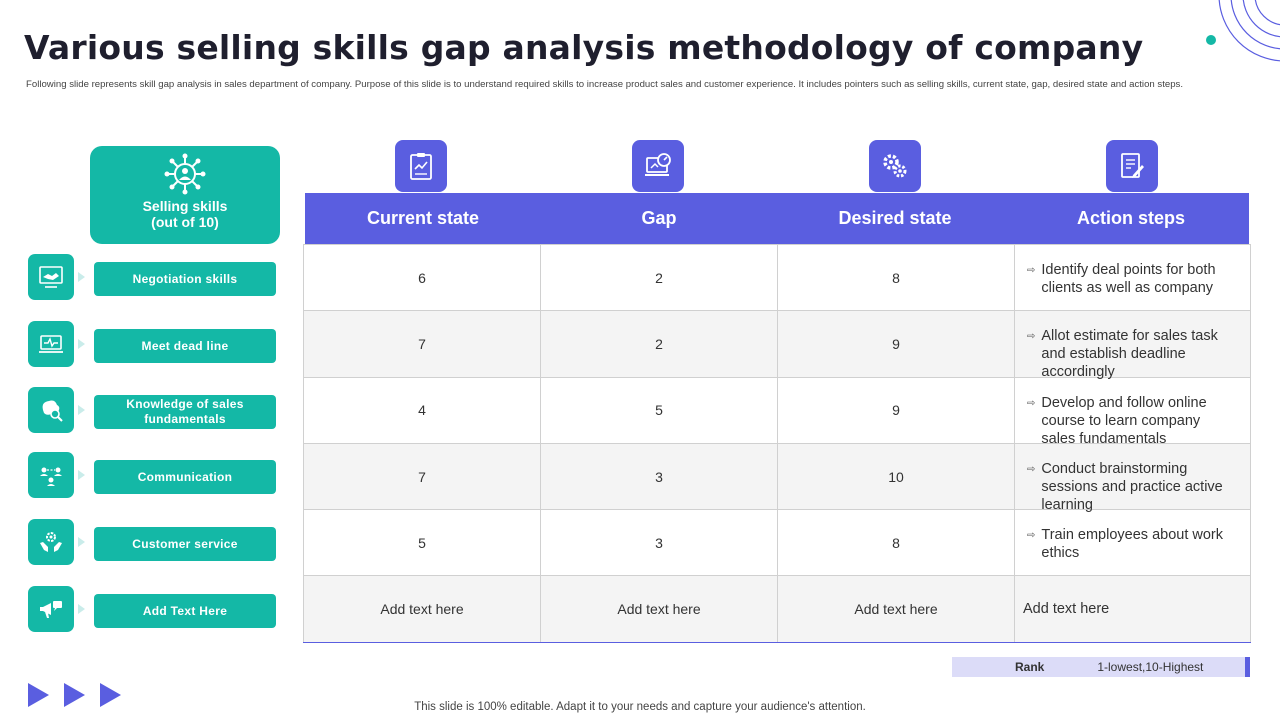 The width and height of the screenshot is (1280, 720). I want to click on skill-row: Add Text Here, so click(153, 610).